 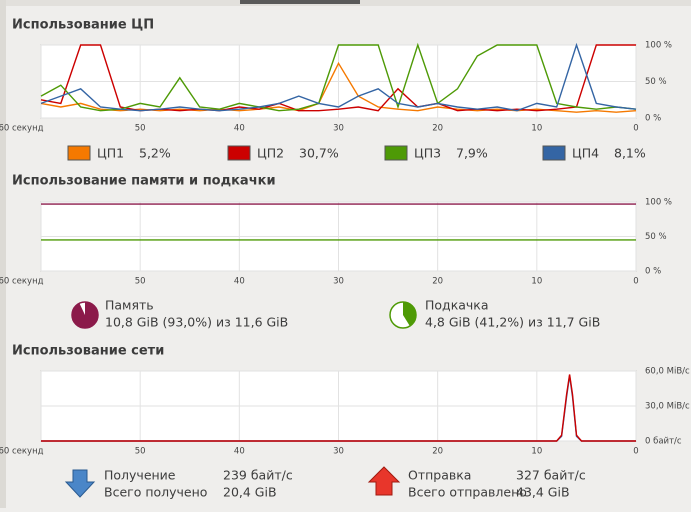 I want to click on legend-value: 30,7%, so click(x=319, y=153).